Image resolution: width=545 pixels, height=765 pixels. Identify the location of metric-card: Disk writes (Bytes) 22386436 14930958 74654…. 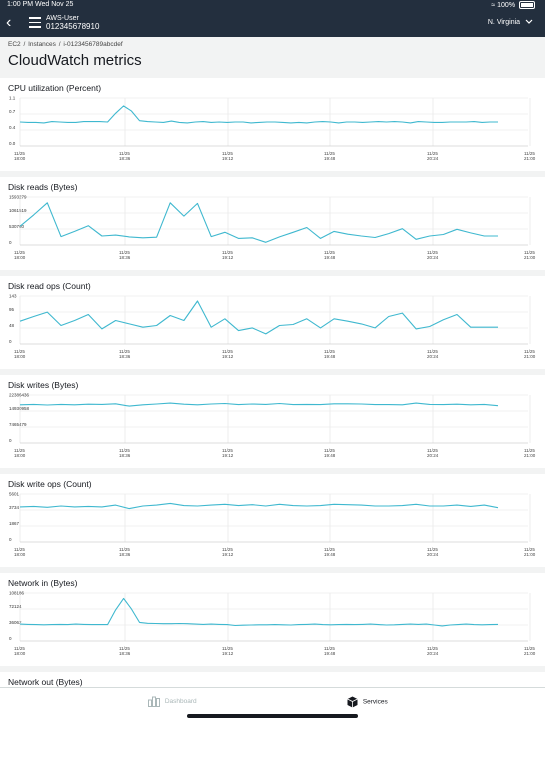
(272, 421).